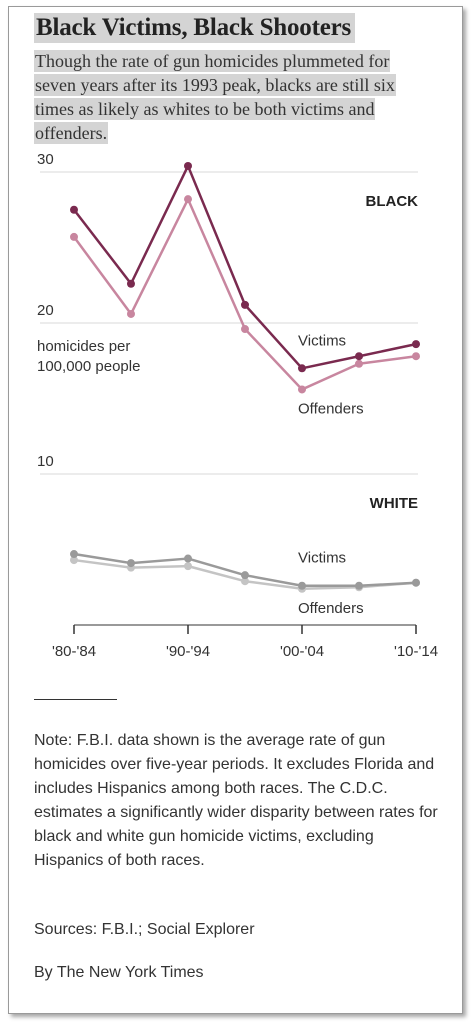 The image size is (475, 1024). Describe the element at coordinates (83, 346) in the screenshot. I see `y-axis-label: homicides per` at that location.